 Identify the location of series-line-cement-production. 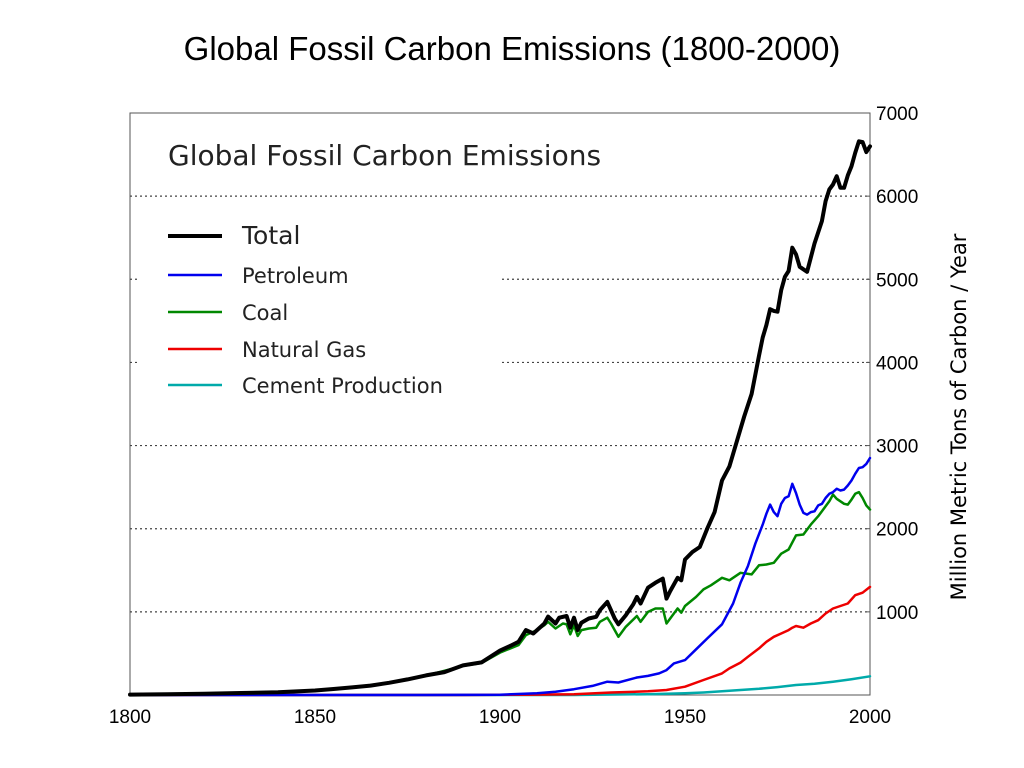
(500, 686).